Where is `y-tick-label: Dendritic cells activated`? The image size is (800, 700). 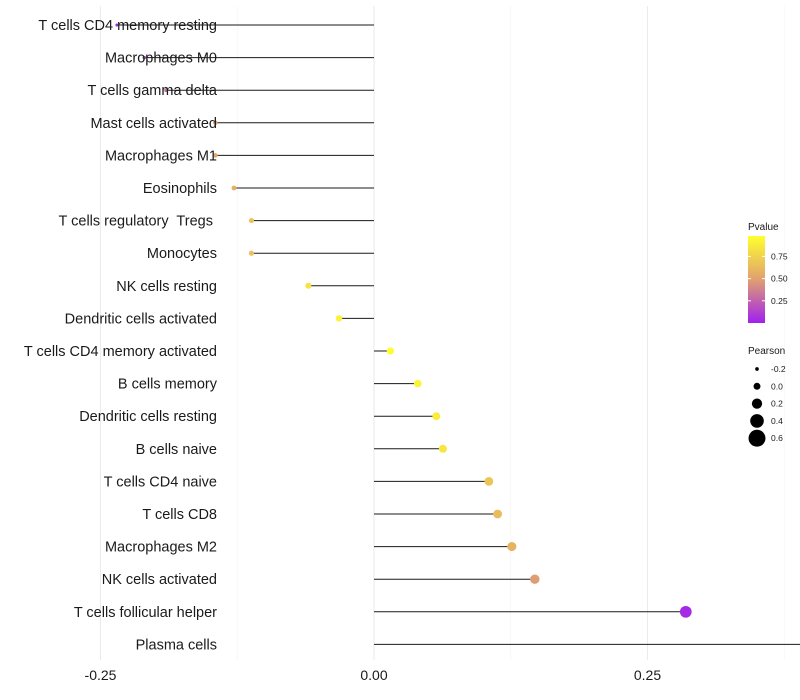 y-tick-label: Dendritic cells activated is located at coordinates (141, 319).